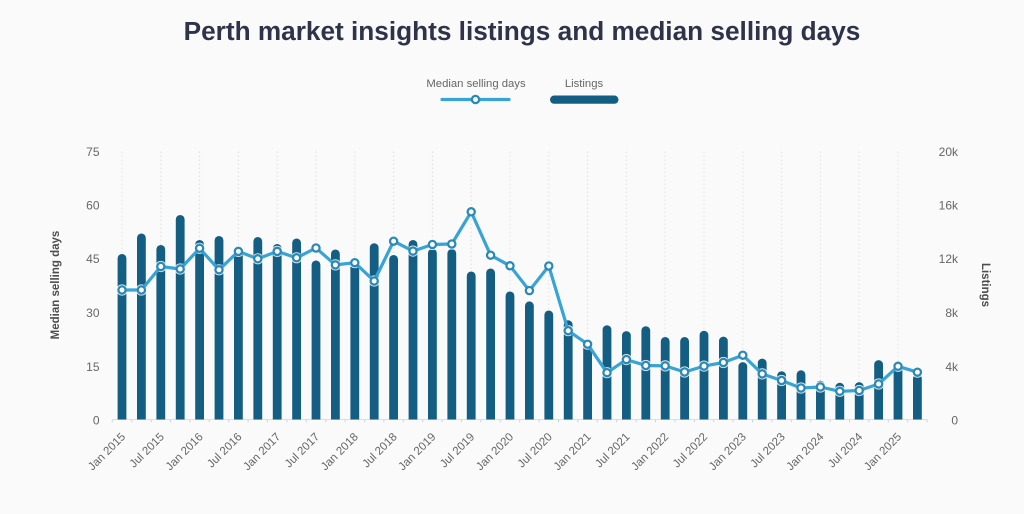  Describe the element at coordinates (949, 259) in the screenshot. I see `svg-text: 12k` at that location.